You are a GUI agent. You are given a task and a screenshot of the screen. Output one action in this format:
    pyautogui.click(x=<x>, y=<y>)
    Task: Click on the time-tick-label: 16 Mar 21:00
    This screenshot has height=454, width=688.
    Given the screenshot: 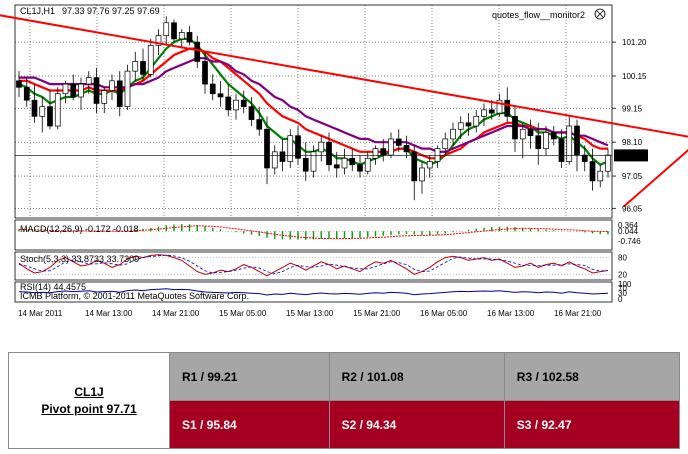 What is the action you would take?
    pyautogui.click(x=578, y=313)
    